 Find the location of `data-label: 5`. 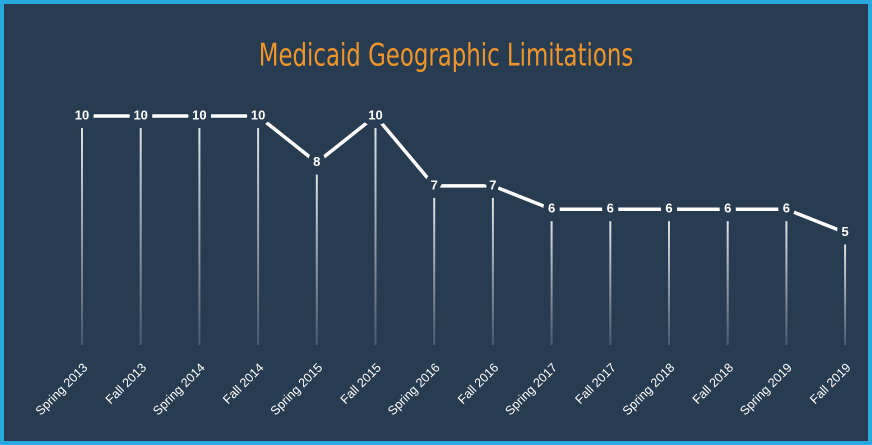

data-label: 5 is located at coordinates (844, 231).